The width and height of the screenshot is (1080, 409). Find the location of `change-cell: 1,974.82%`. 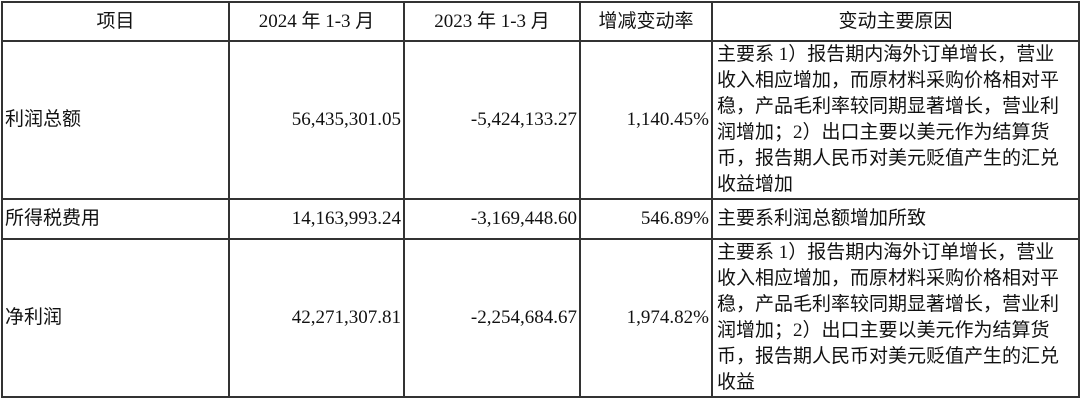

change-cell: 1,974.82% is located at coordinates (646, 318).